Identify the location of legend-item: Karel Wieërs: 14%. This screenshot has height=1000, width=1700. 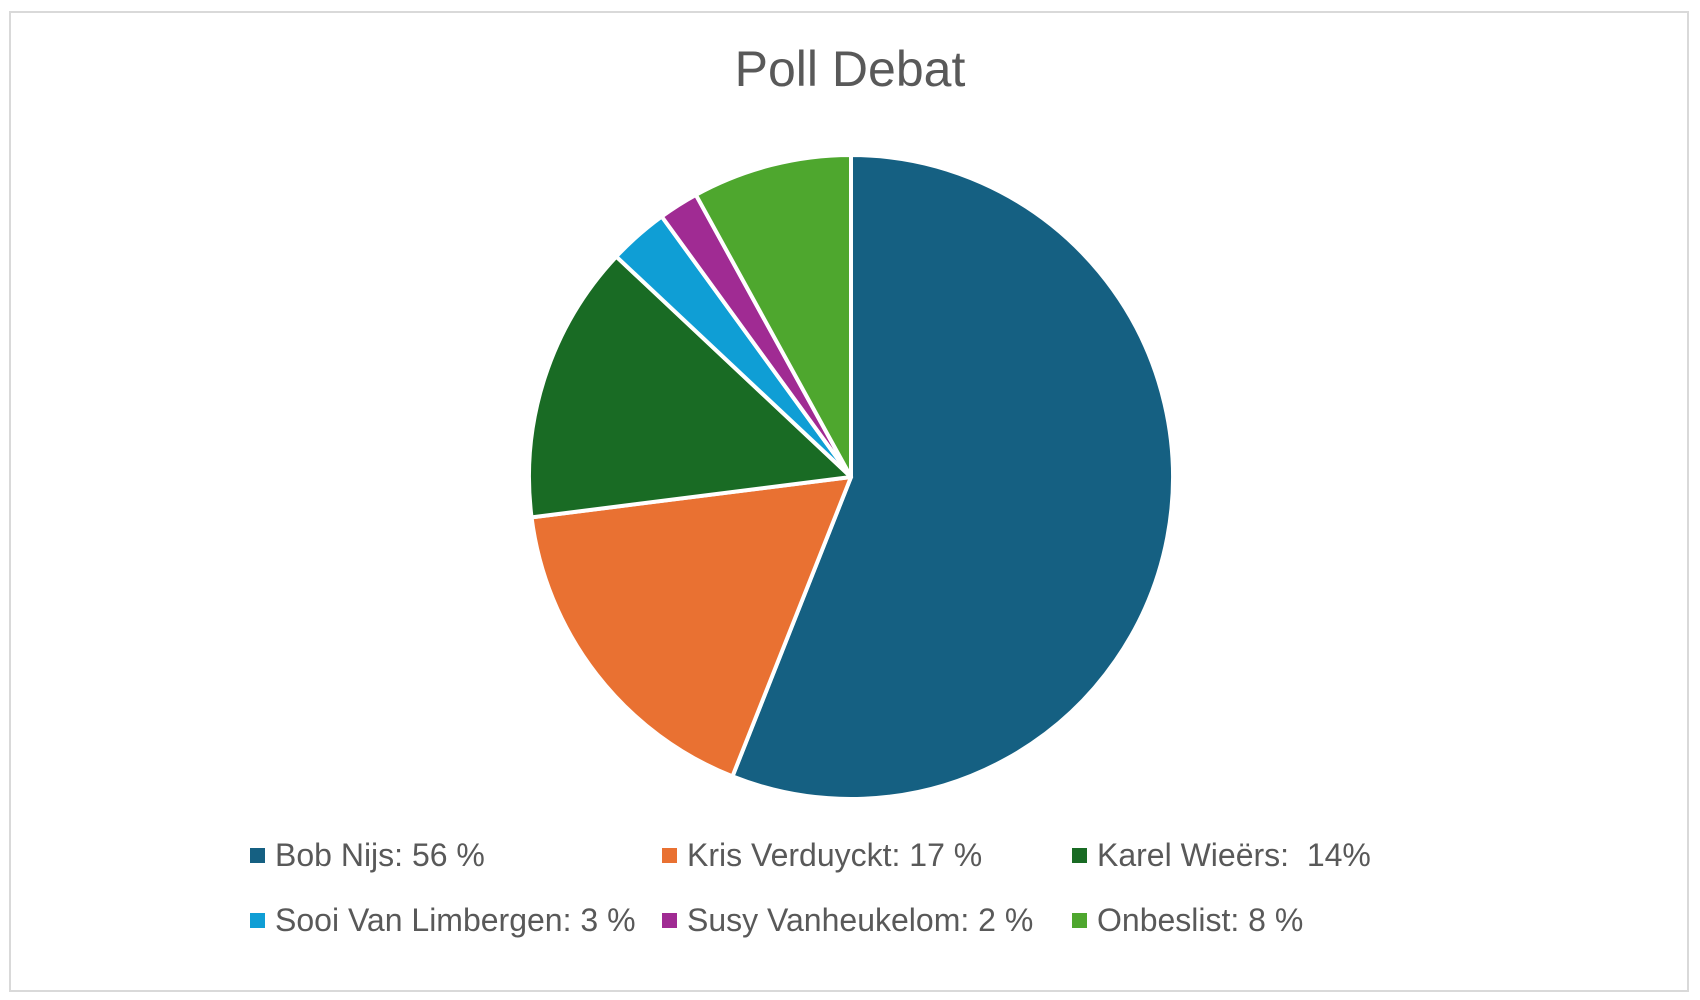
(1221, 855).